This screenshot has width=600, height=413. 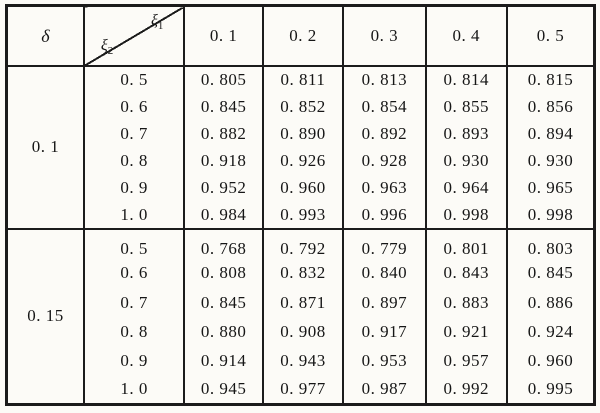 I want to click on value-cell: 0. 892, so click(x=384, y=134).